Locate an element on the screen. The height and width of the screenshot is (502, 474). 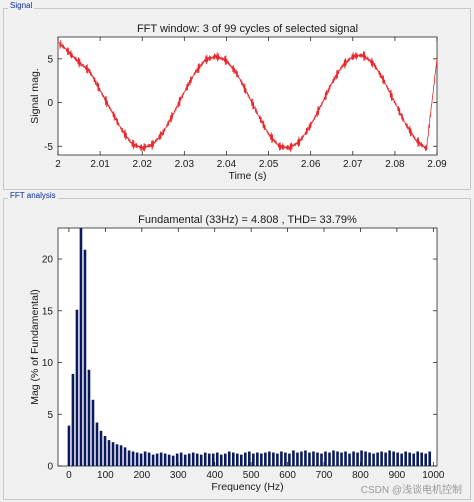
signal-panel-title: Signal is located at coordinates (21, 5).